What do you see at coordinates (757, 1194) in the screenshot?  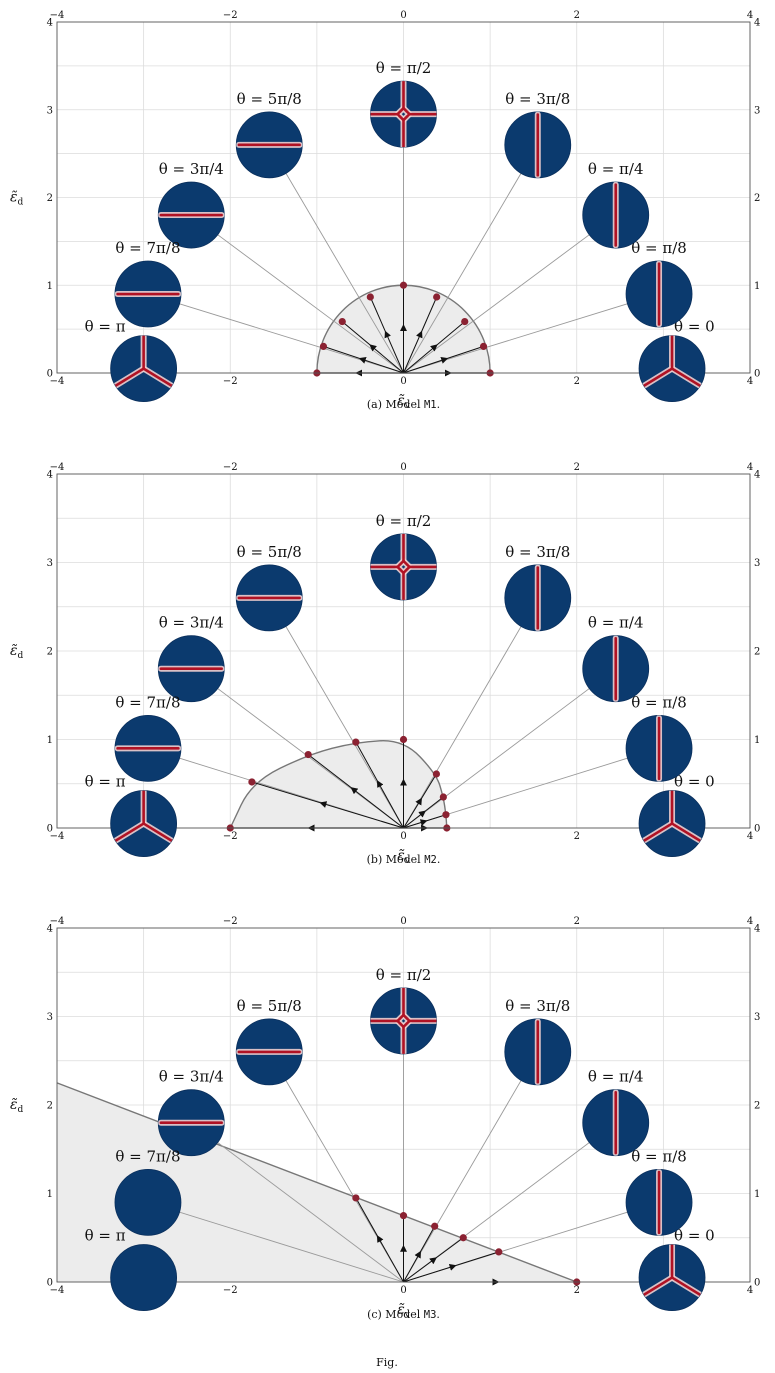 I see `y-tick-label-right: 1` at bounding box center [757, 1194].